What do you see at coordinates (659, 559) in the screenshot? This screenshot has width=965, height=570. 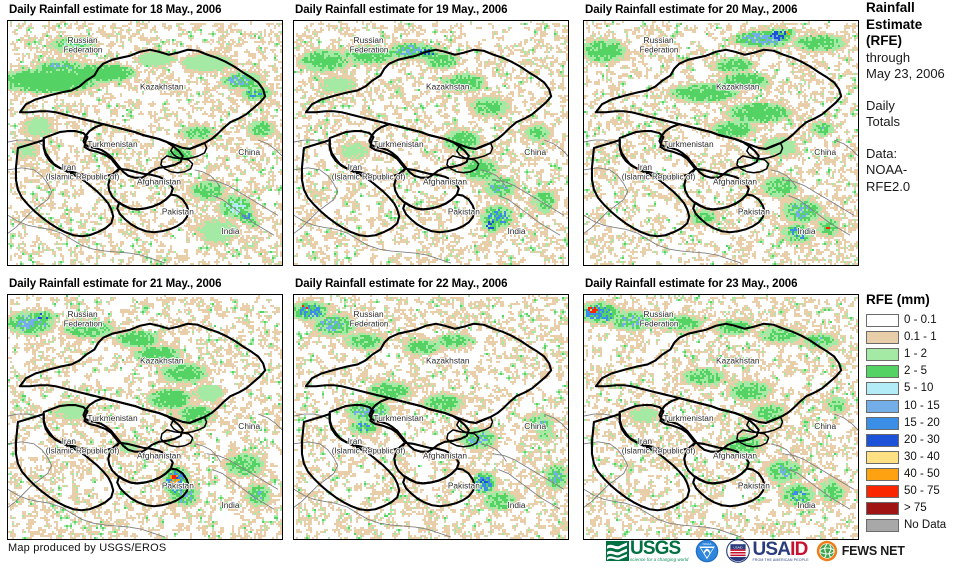 I see `usgs-logo-tagline: science for a changing world` at bounding box center [659, 559].